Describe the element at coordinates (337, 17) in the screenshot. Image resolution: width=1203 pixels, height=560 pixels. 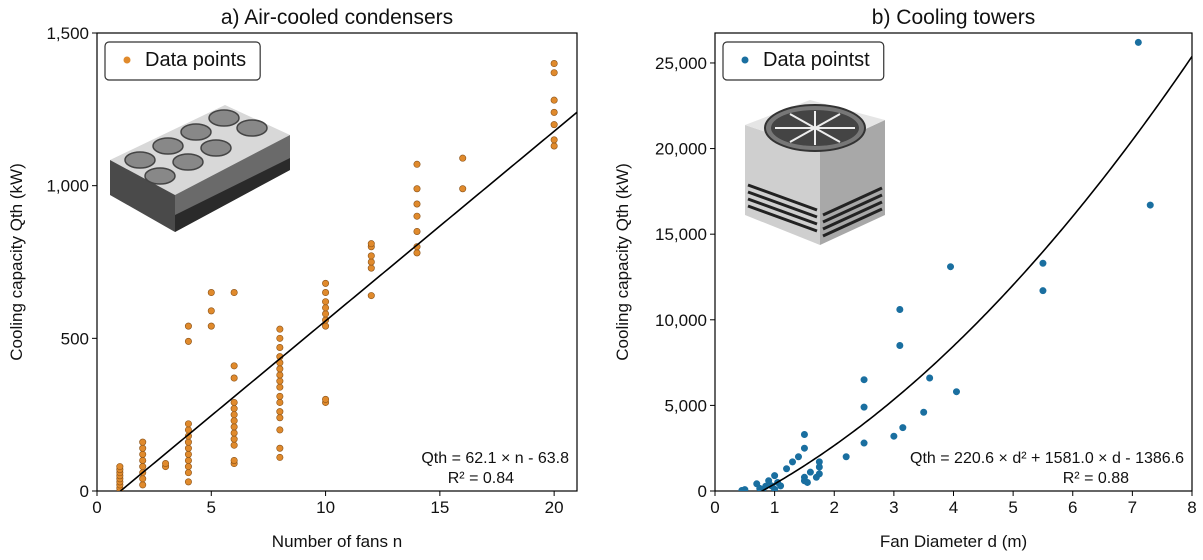
I see `chart-title: a) Air-cooled condensers` at that location.